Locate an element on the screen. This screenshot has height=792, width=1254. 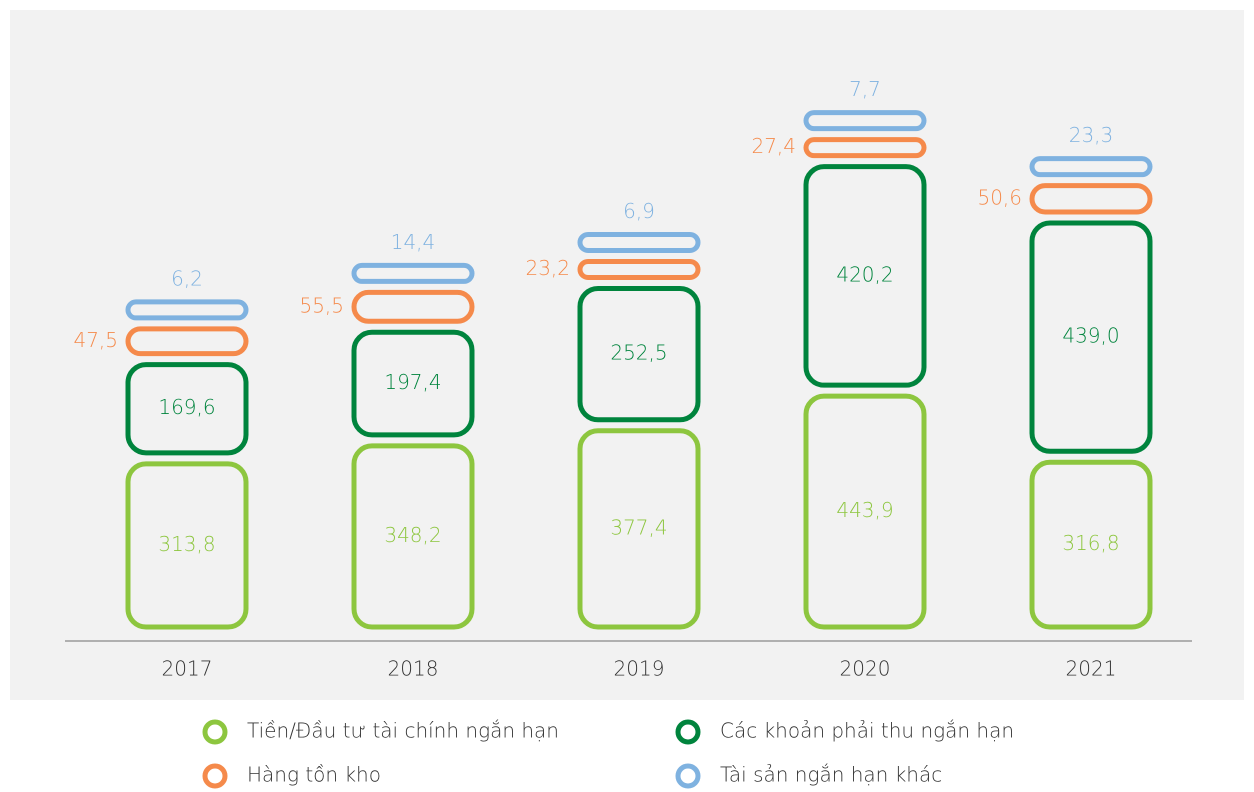
data-label: 313,8 is located at coordinates (186, 544).